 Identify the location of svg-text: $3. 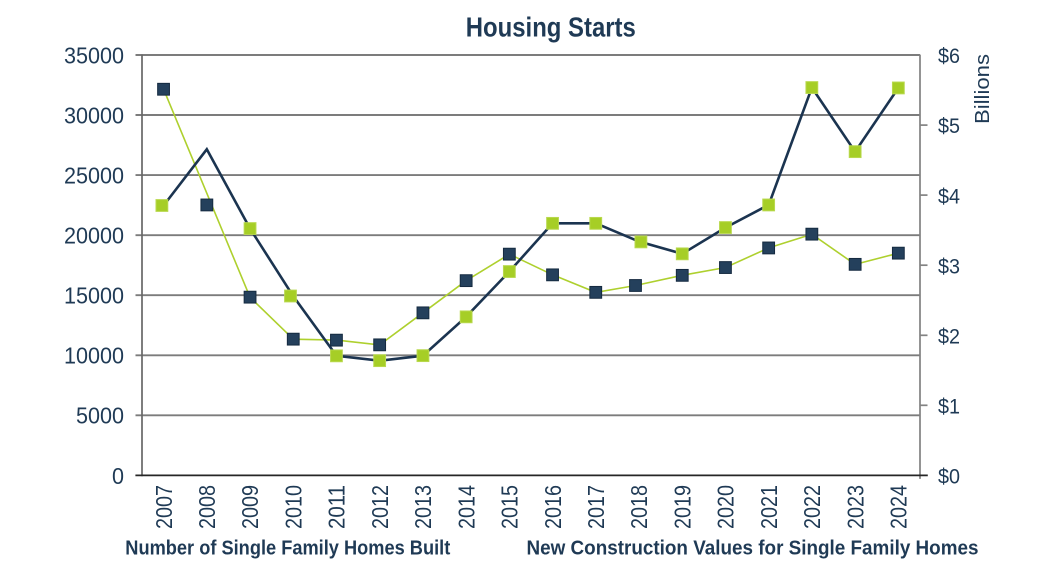
(949, 266).